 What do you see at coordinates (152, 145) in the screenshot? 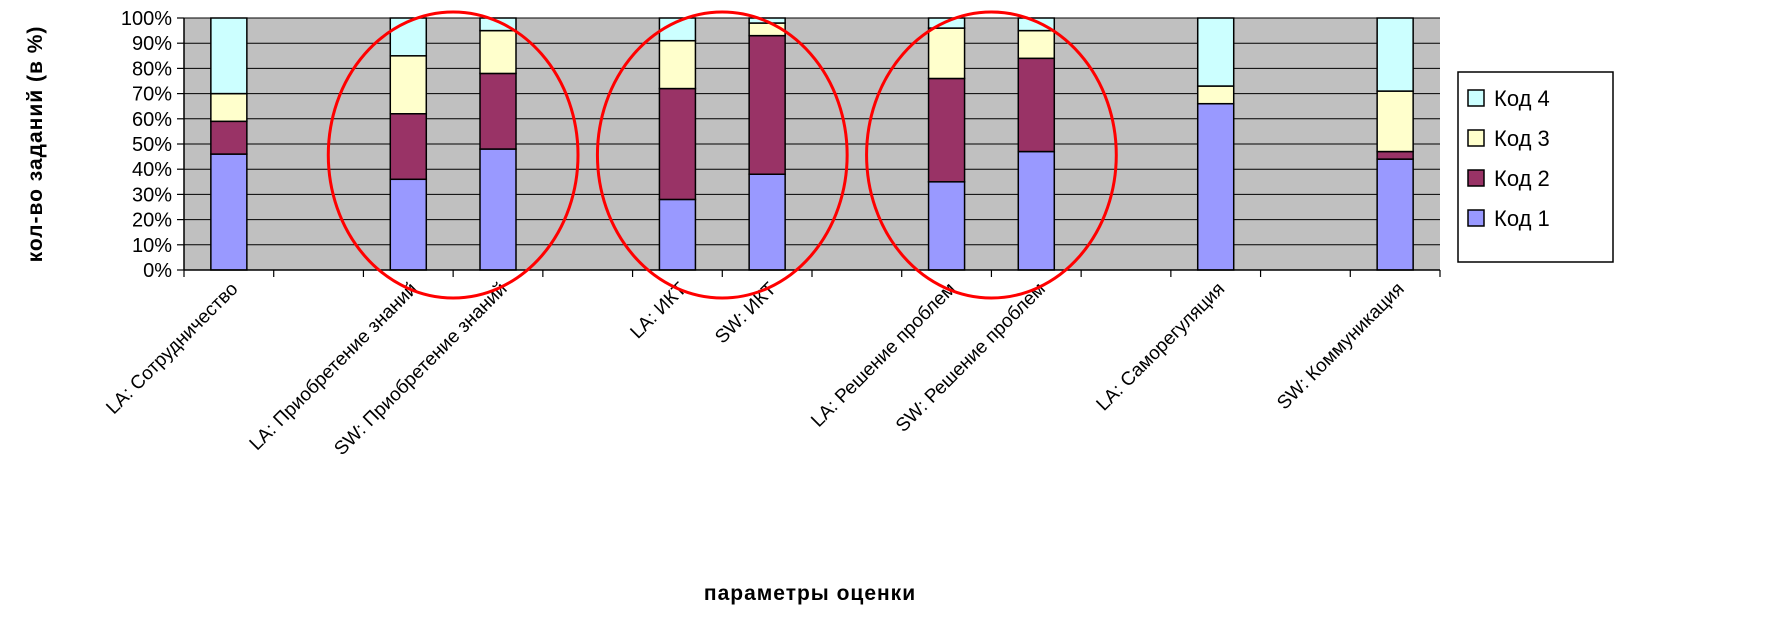
I see `y-tick-label: 50%` at bounding box center [152, 145].